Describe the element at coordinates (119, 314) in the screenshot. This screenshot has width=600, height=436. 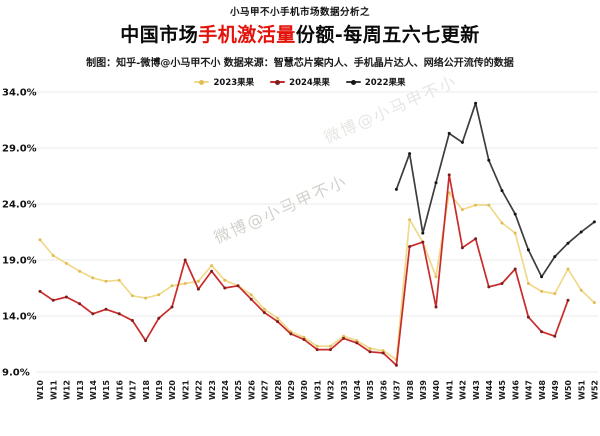
I see `data-point-2024果果-W16` at that location.